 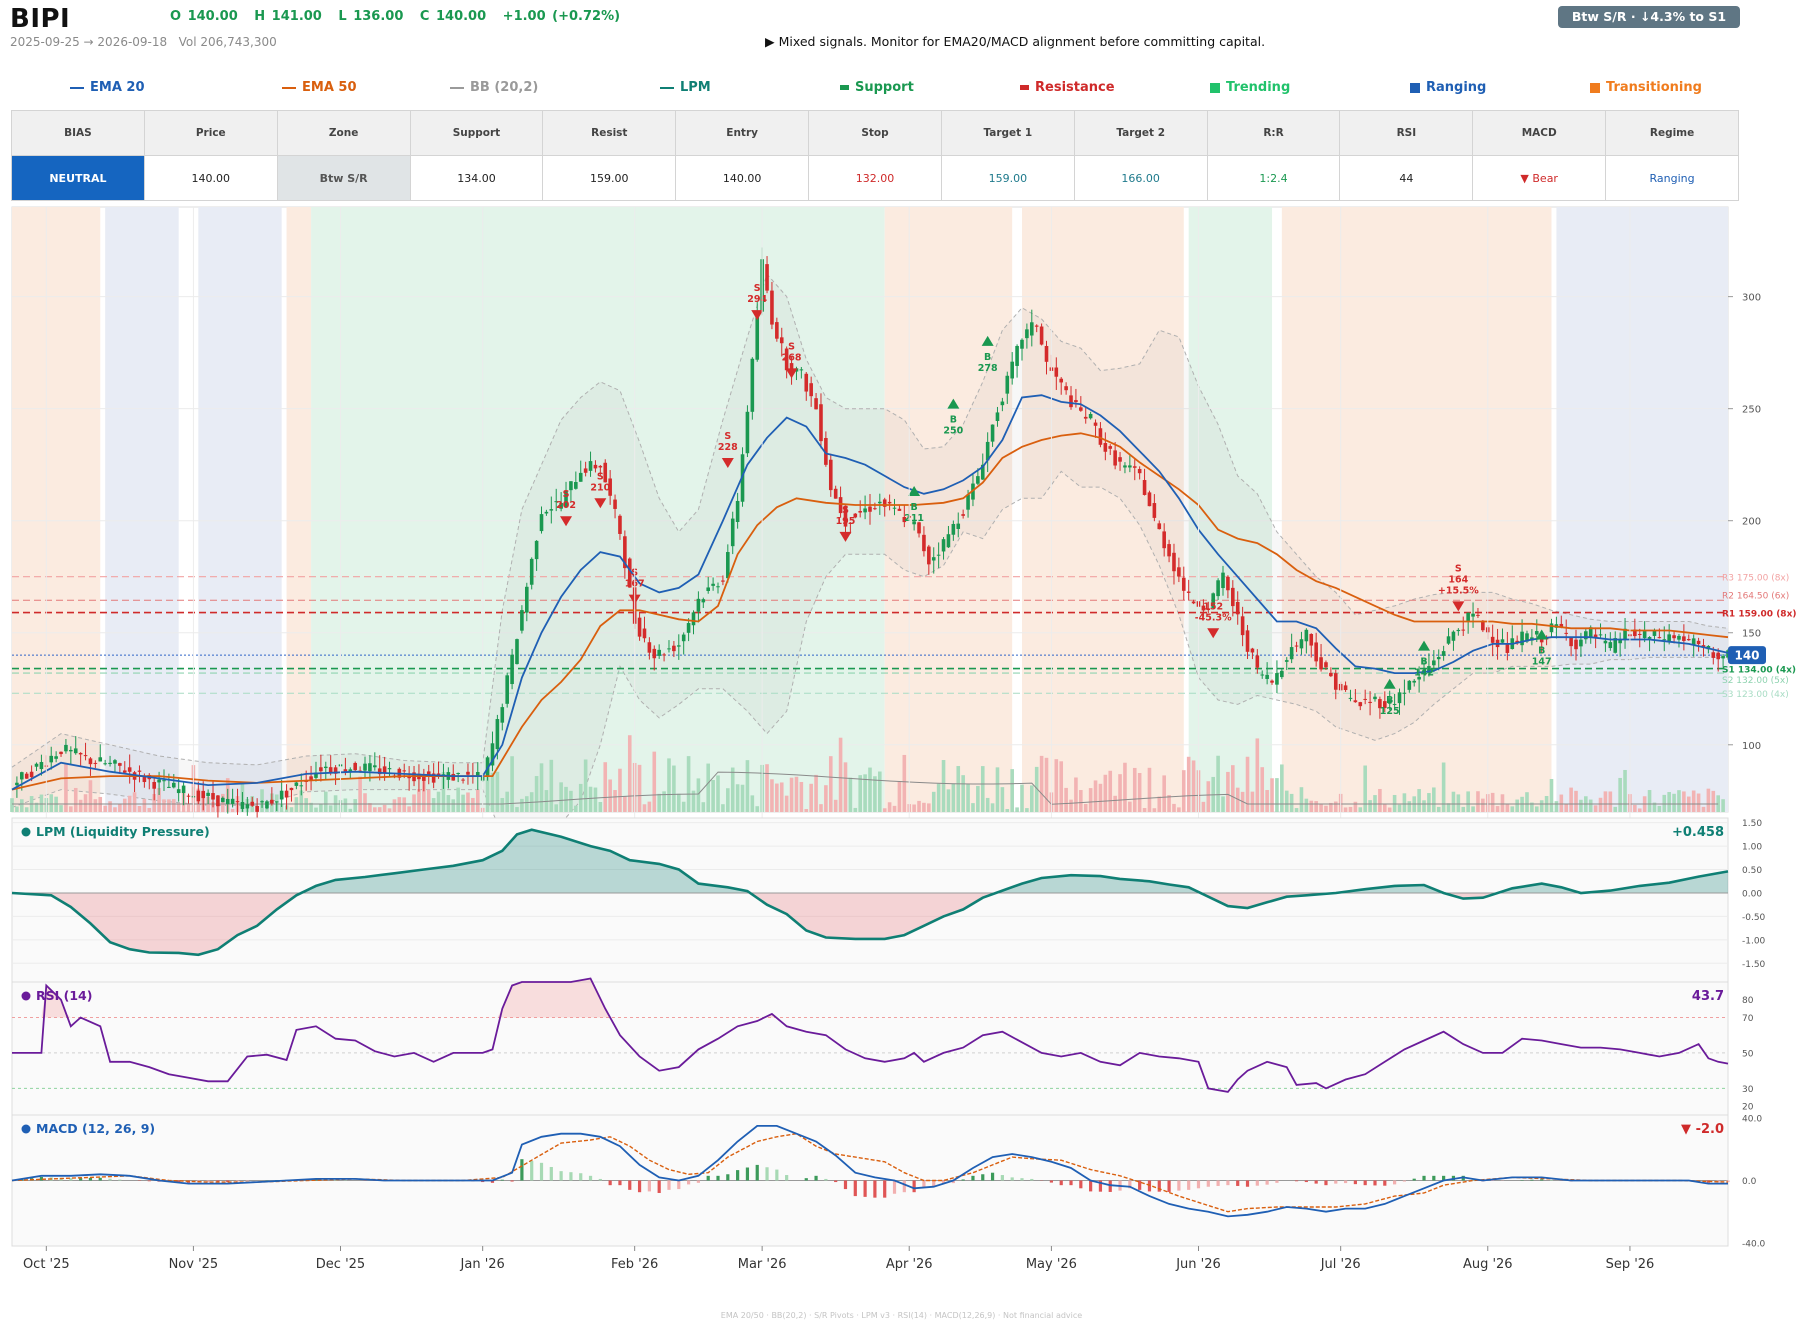 I want to click on legend-swatch, so click(x=1595, y=87).